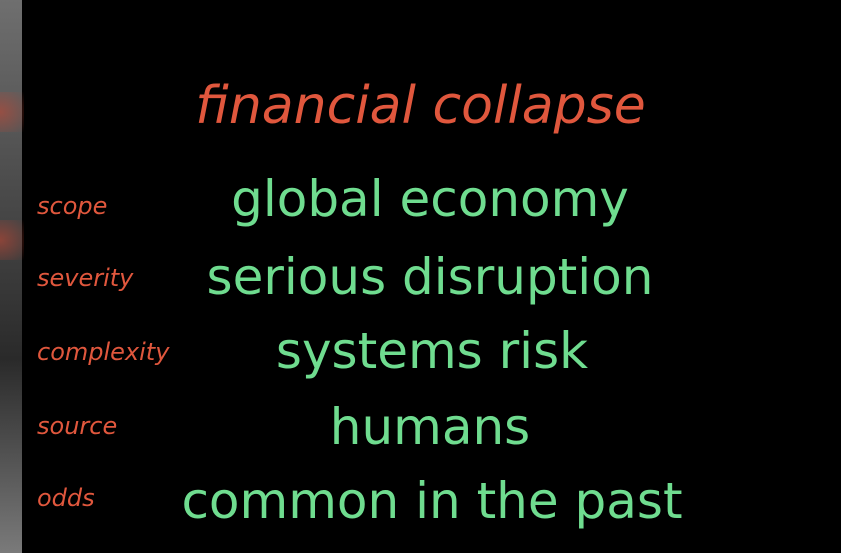 This screenshot has height=553, width=841. I want to click on attribute-row-scope: scope global economy, so click(420, 205).